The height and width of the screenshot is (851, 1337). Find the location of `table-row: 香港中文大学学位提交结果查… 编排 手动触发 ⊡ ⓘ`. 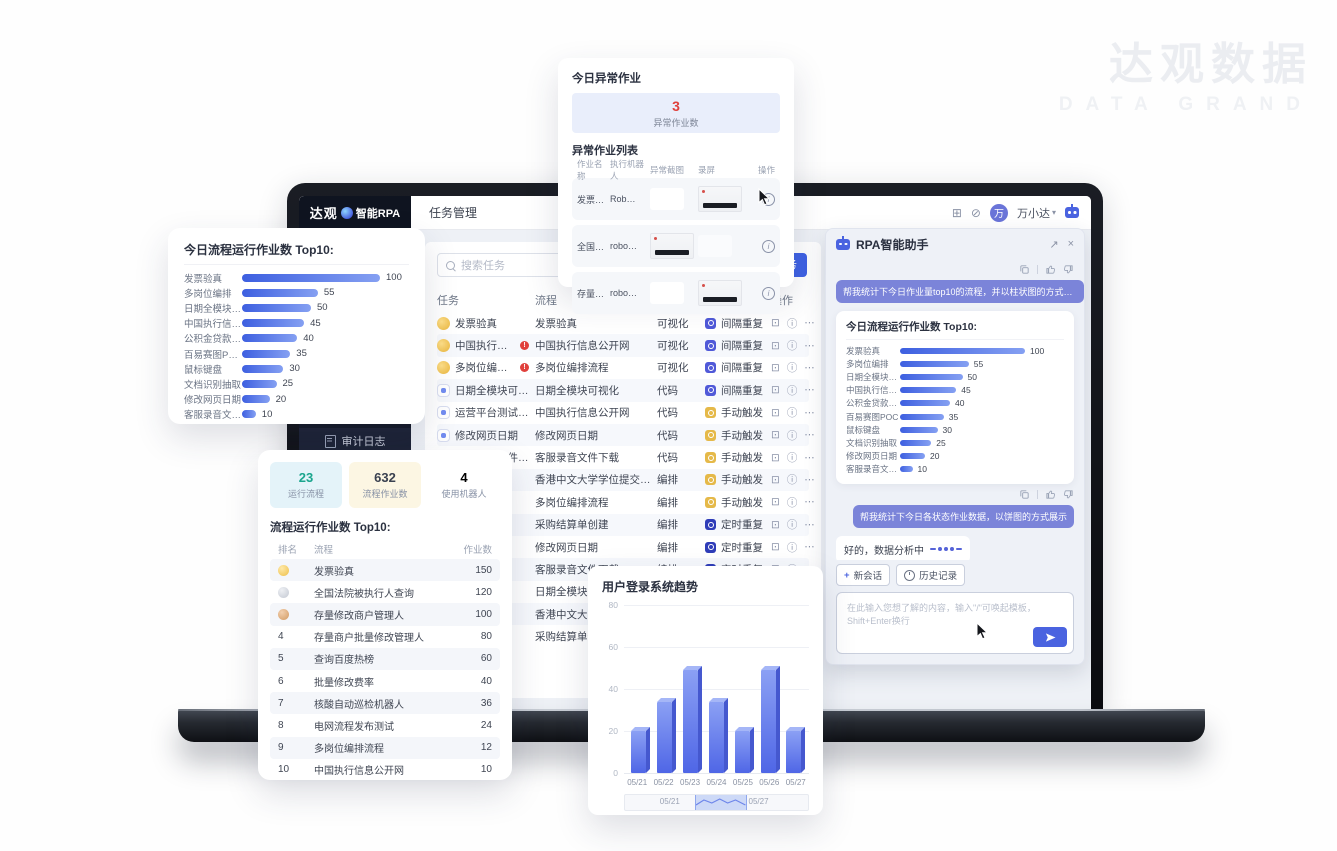

table-row: 香港中文大学学位提交结果查… 编排 手动触发 ⊡ ⓘ is located at coordinates (626, 480).